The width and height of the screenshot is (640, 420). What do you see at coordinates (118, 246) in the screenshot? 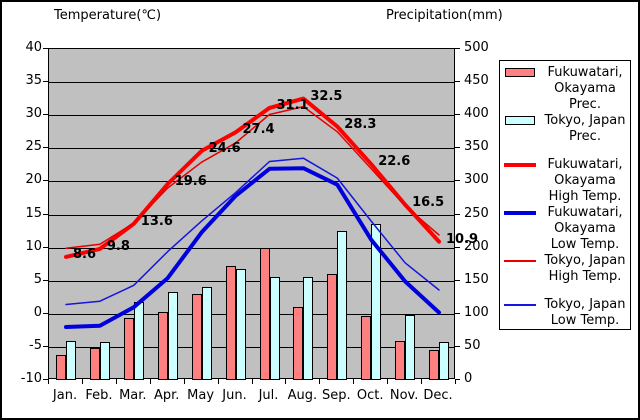
I see `high-temp-value-label: 9.8` at bounding box center [118, 246].